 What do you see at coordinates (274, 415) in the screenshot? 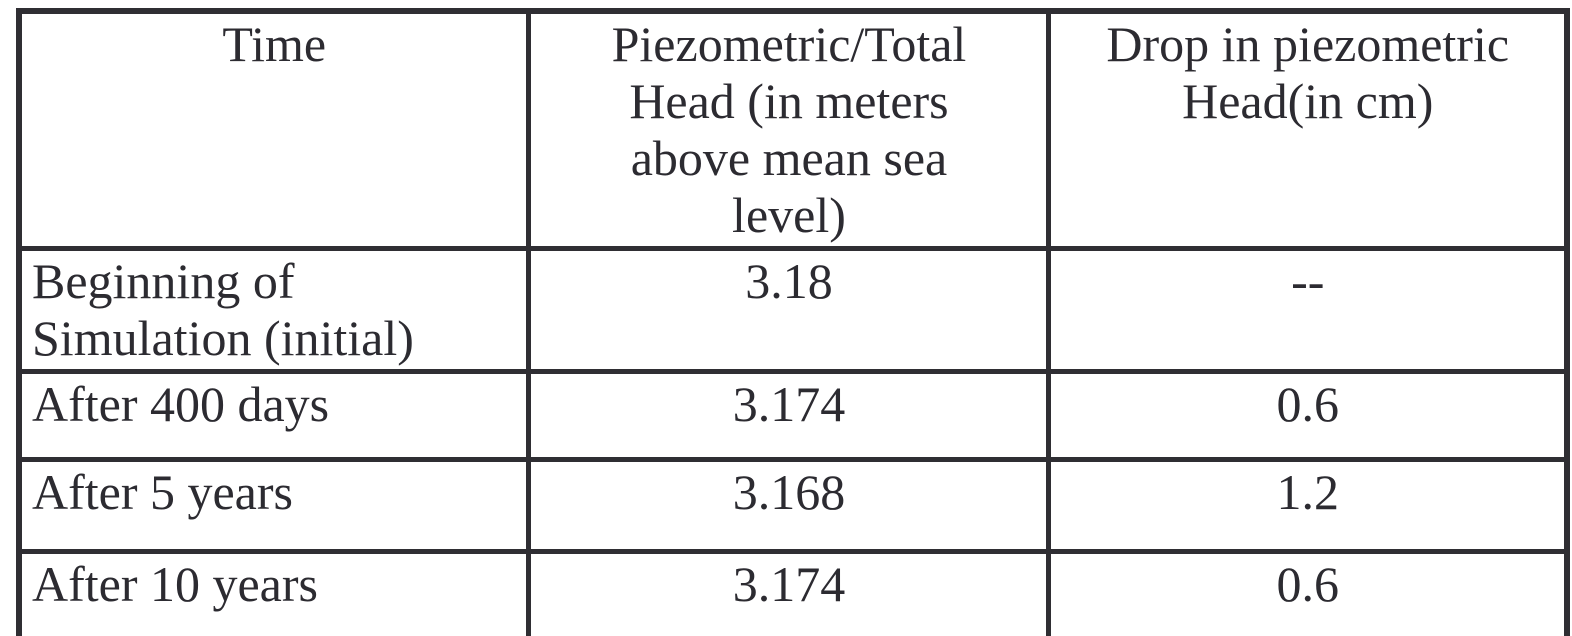
I see `cell-time: After 400 days` at bounding box center [274, 415].